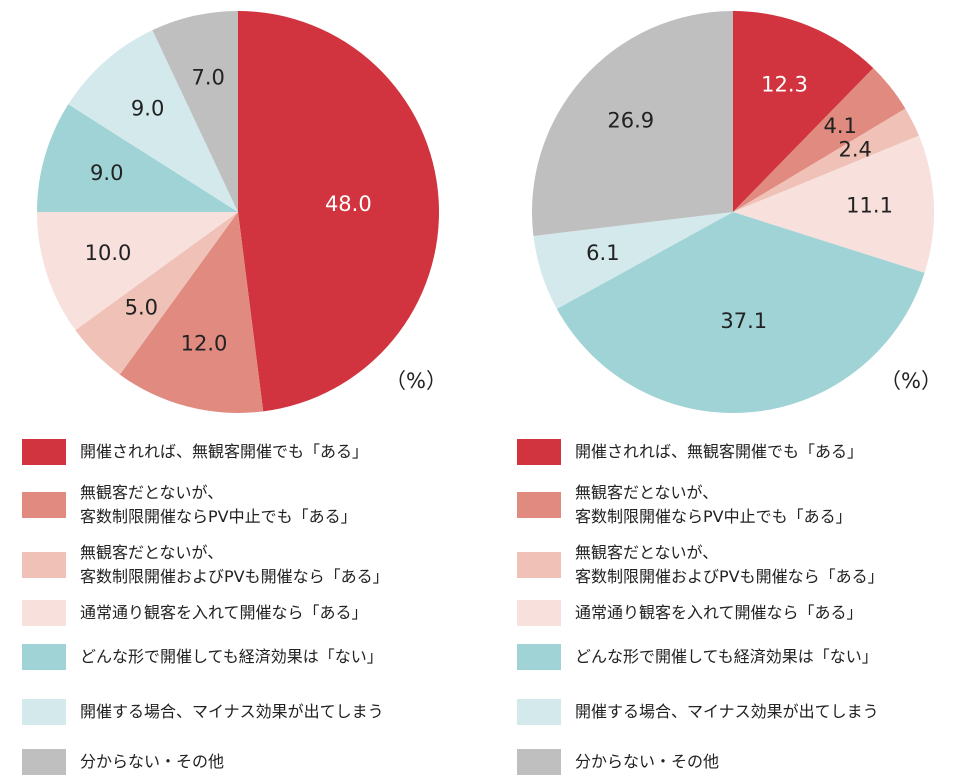  I want to click on data-label: 5.0, so click(141, 308).